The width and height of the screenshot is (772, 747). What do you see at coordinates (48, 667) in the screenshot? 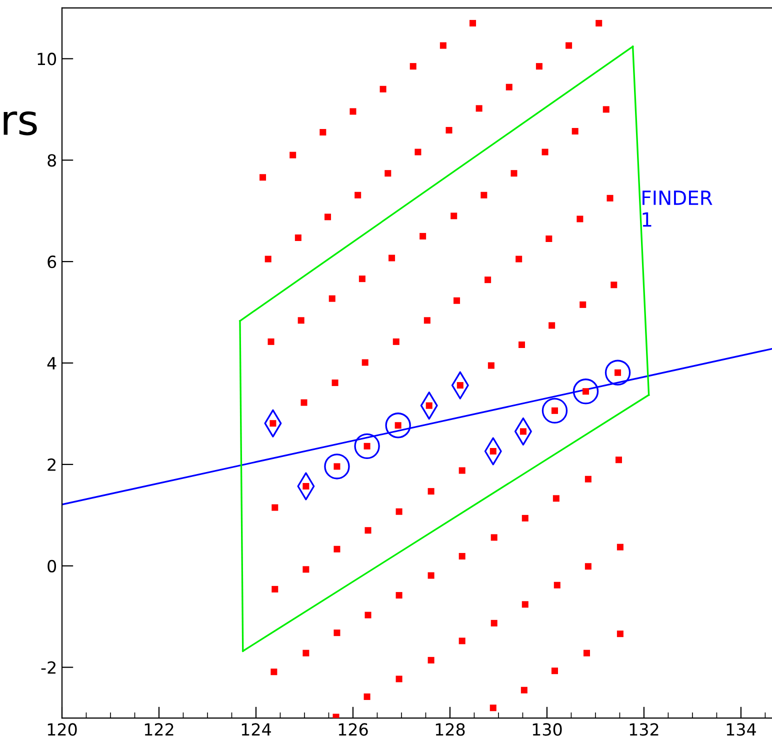
I see `y-tick-label: -2` at bounding box center [48, 667].